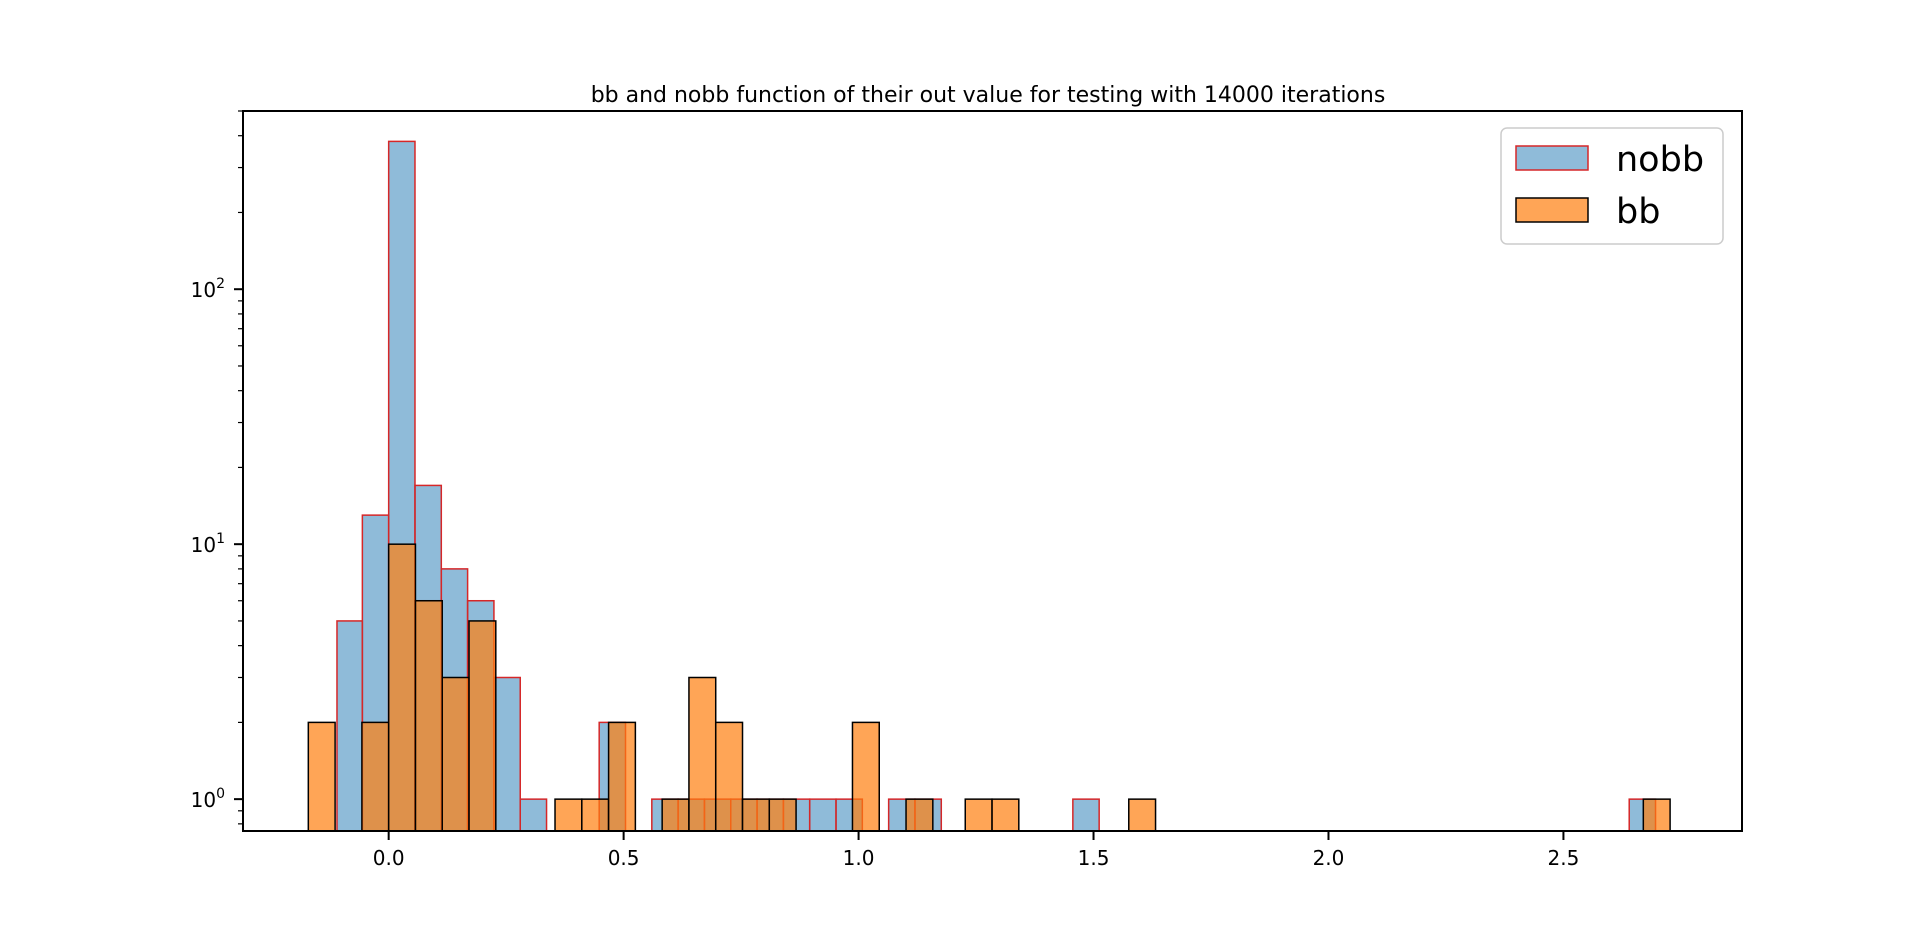  What do you see at coordinates (217, 467) in the screenshot?
I see `y-axis: 10⁰ 10¹ 10²` at bounding box center [217, 467].